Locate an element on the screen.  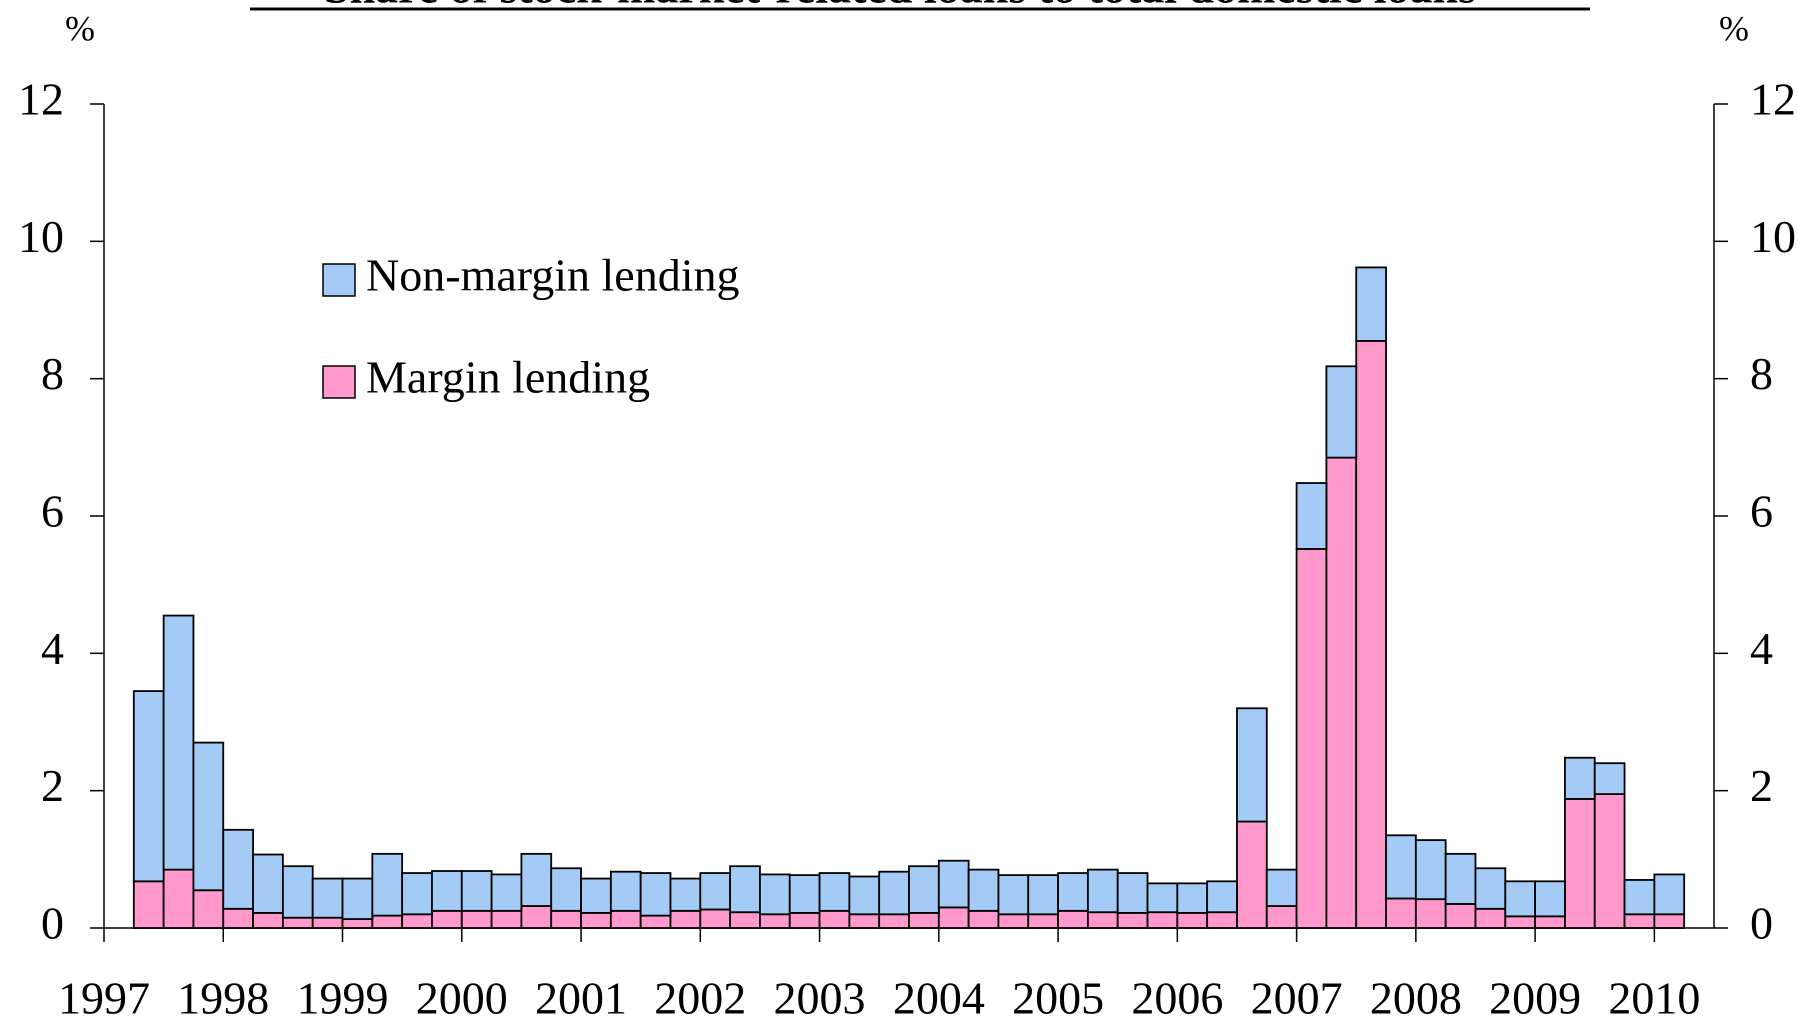
x-tick-label: 2001 is located at coordinates (581, 995).